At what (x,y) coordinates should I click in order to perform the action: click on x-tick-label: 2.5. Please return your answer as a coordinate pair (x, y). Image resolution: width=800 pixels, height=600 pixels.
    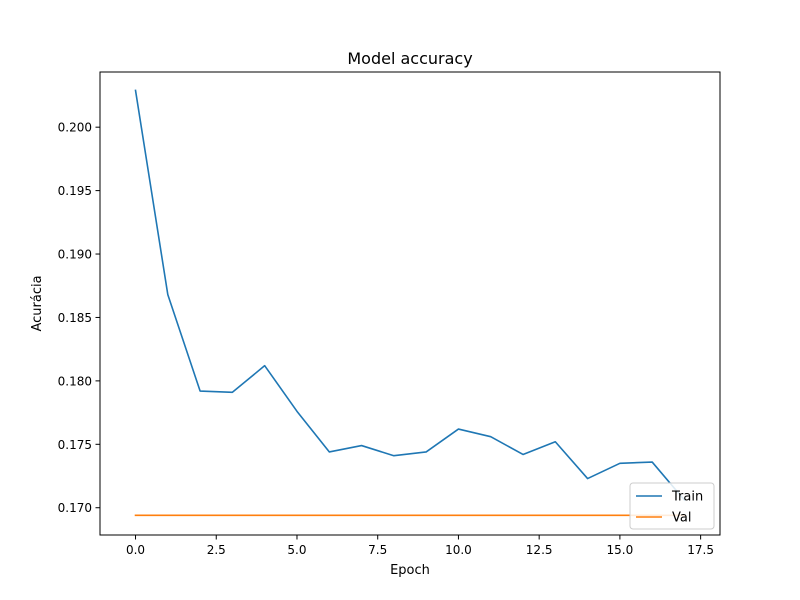
    Looking at the image, I should click on (216, 550).